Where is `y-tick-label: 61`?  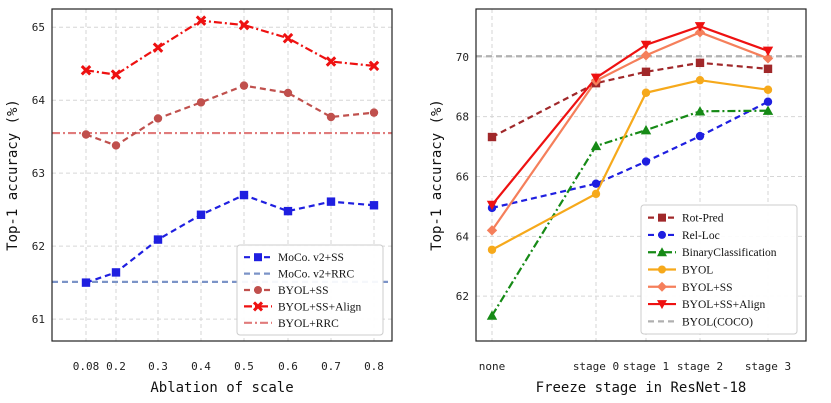 y-tick-label: 61 is located at coordinates (38, 319).